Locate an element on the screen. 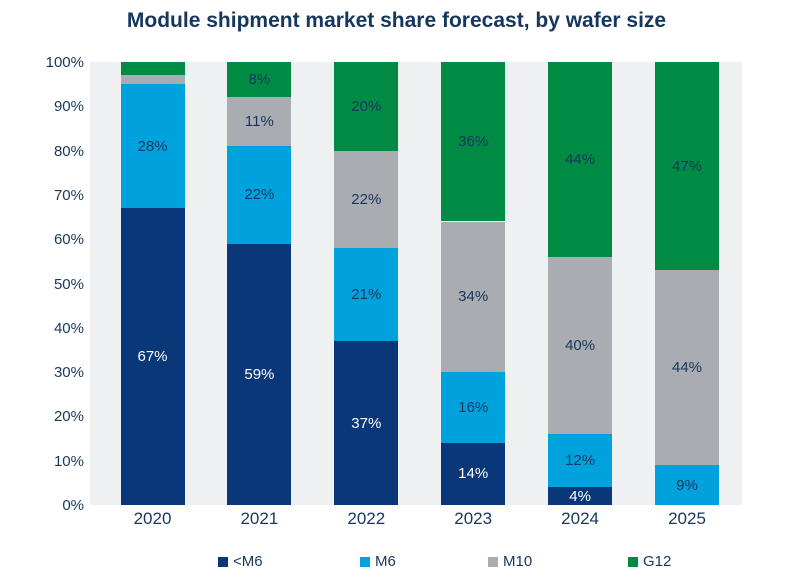  bar-value-label: 67% is located at coordinates (152, 357).